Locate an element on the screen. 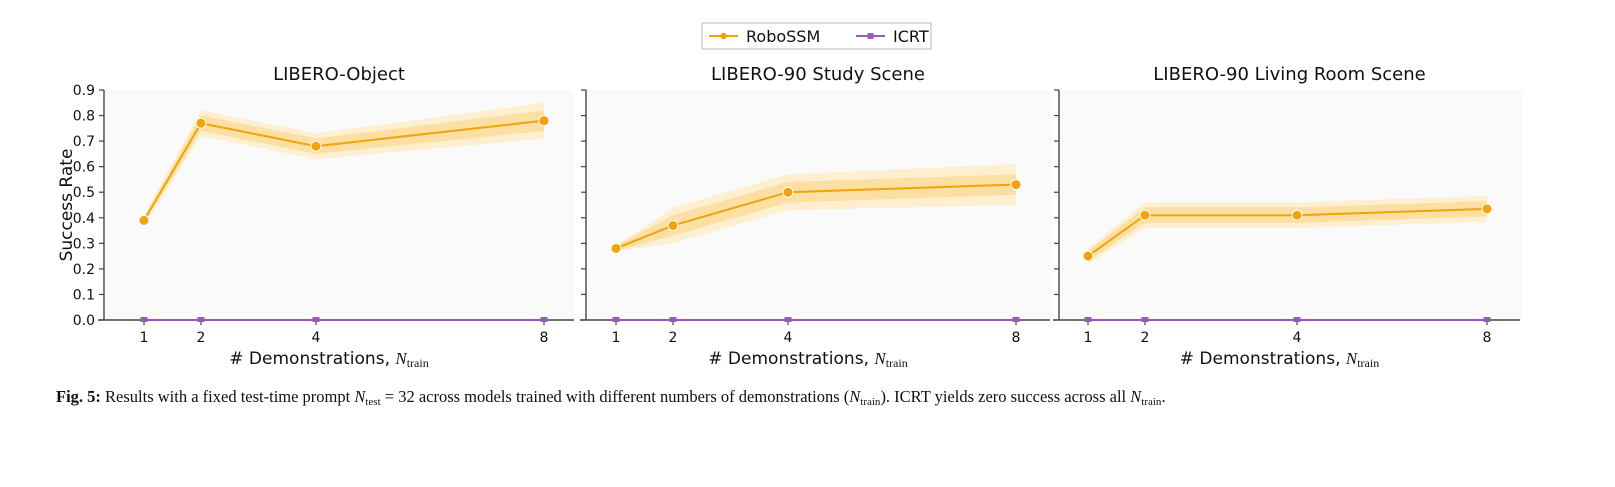 The width and height of the screenshot is (1615, 487). caption-text: . is located at coordinates (1163, 396).